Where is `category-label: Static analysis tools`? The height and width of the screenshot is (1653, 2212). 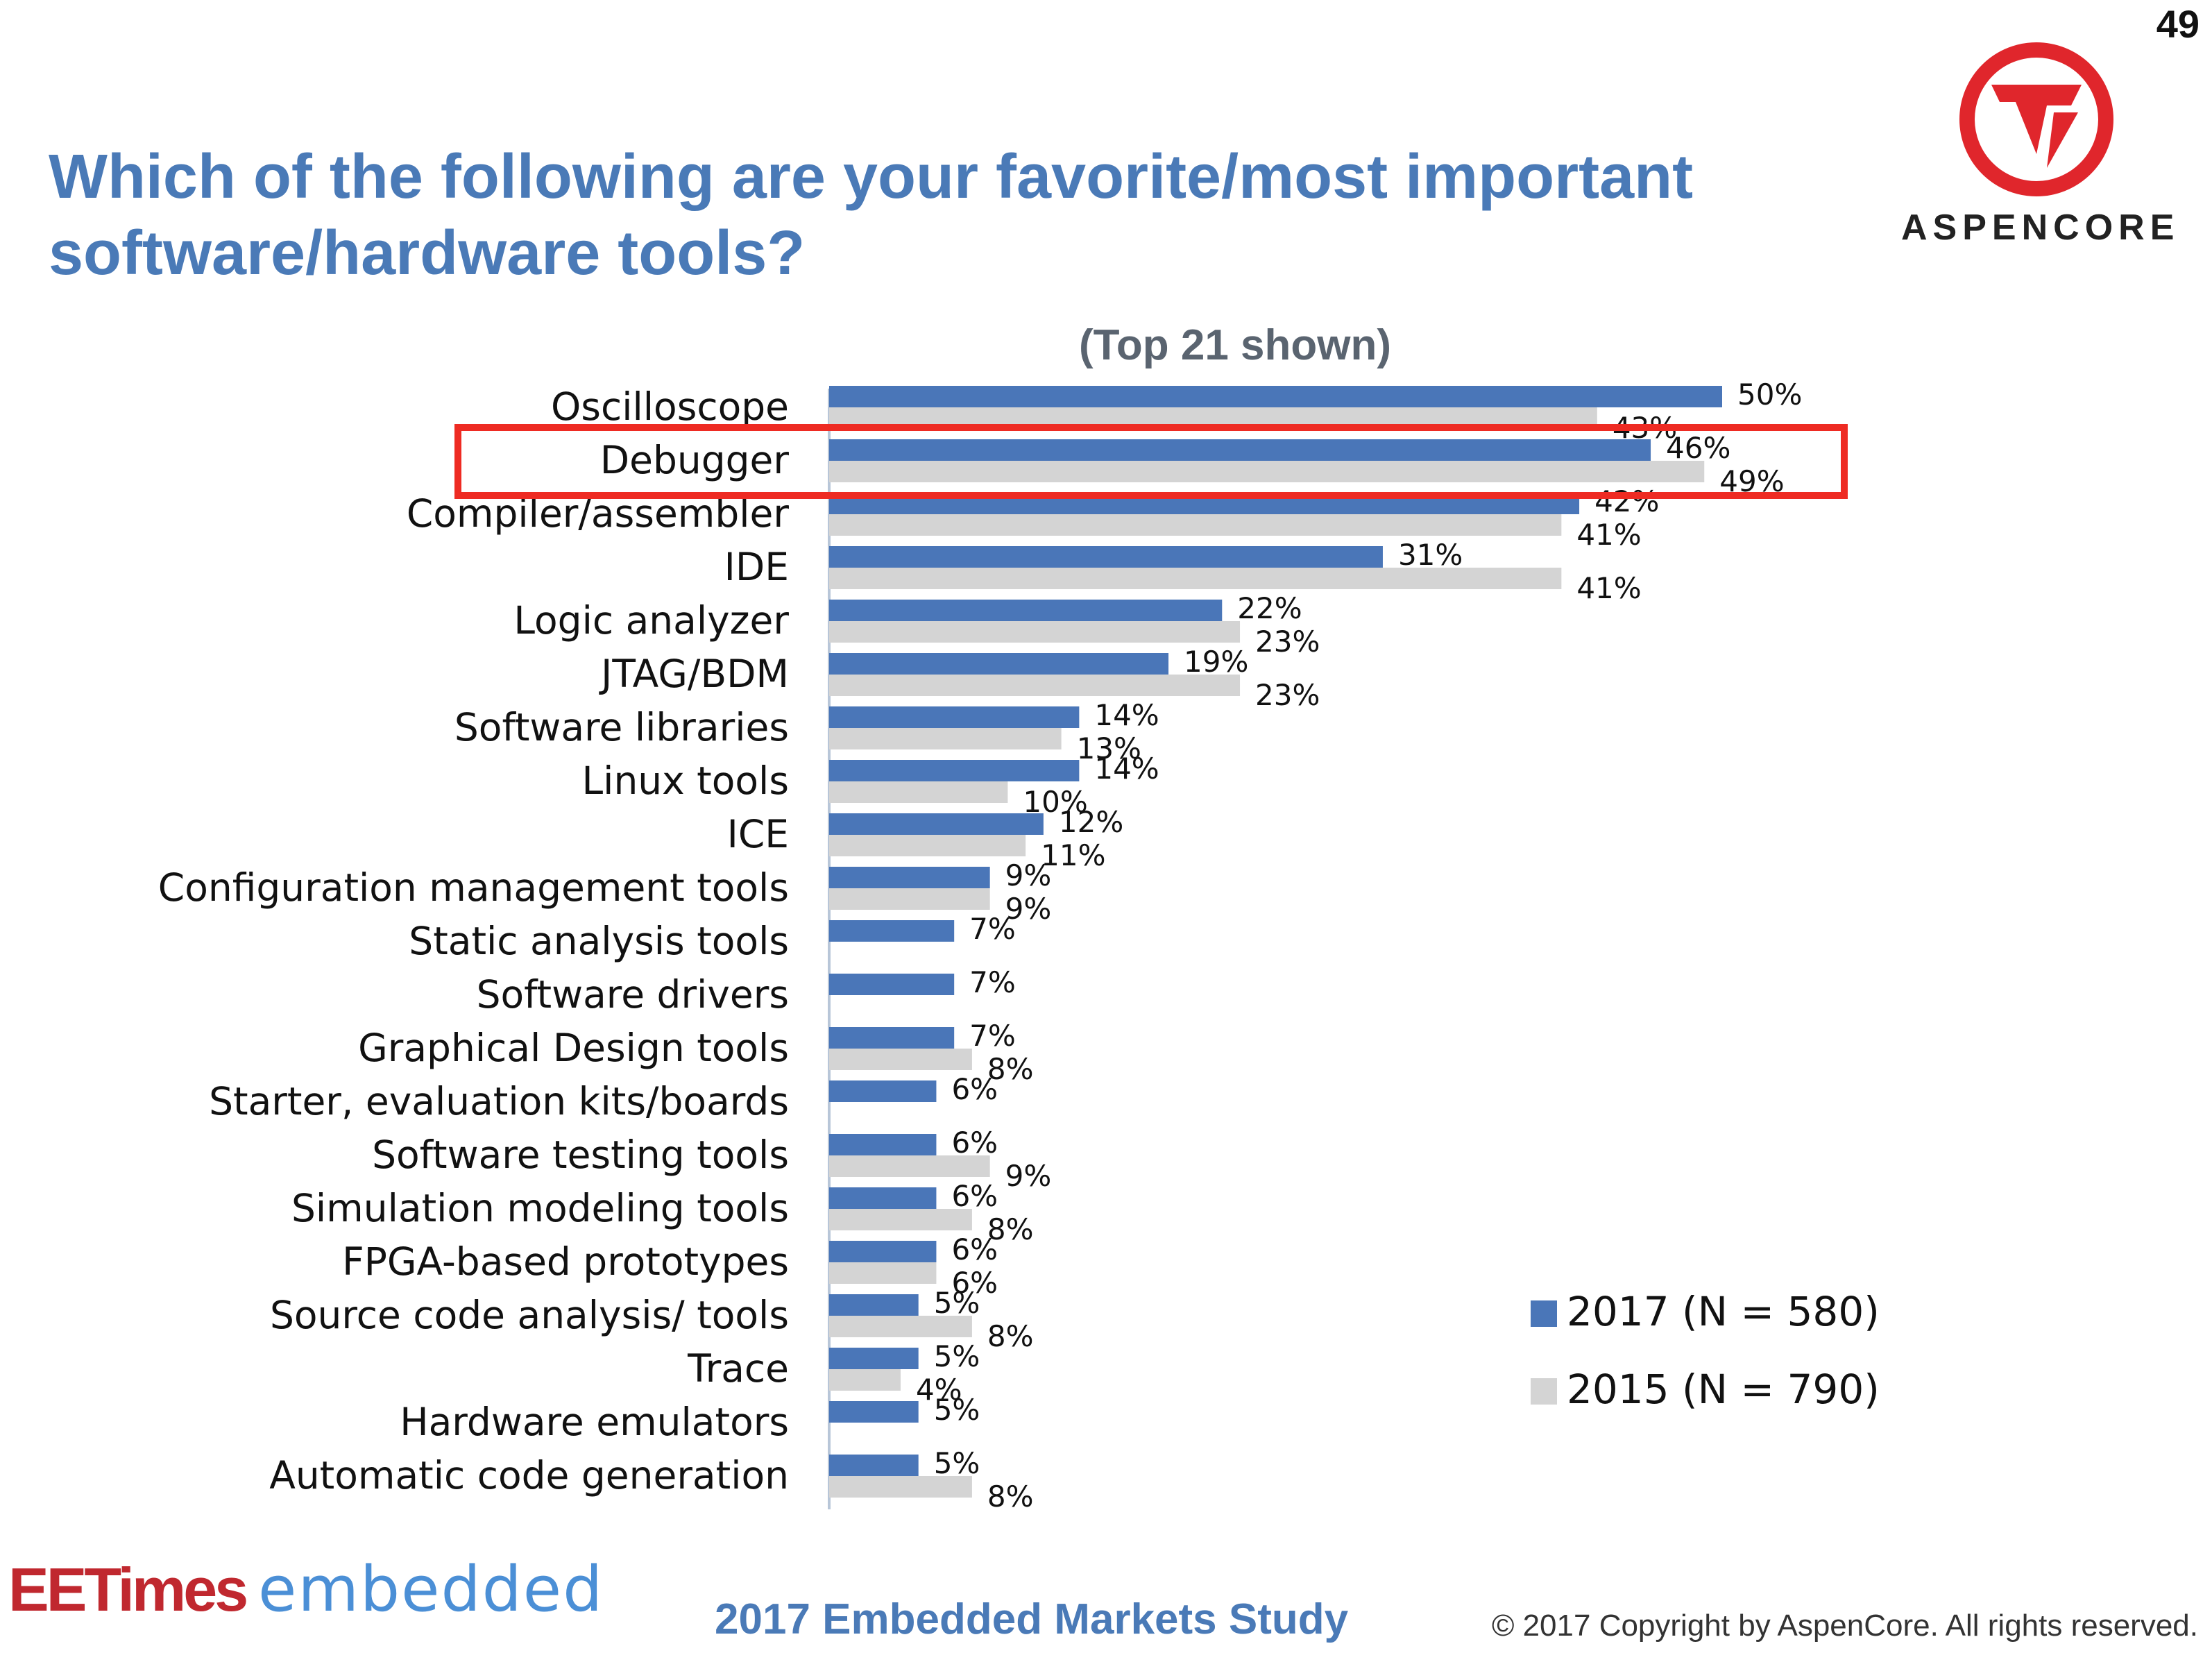
category-label: Static analysis tools is located at coordinates (599, 941).